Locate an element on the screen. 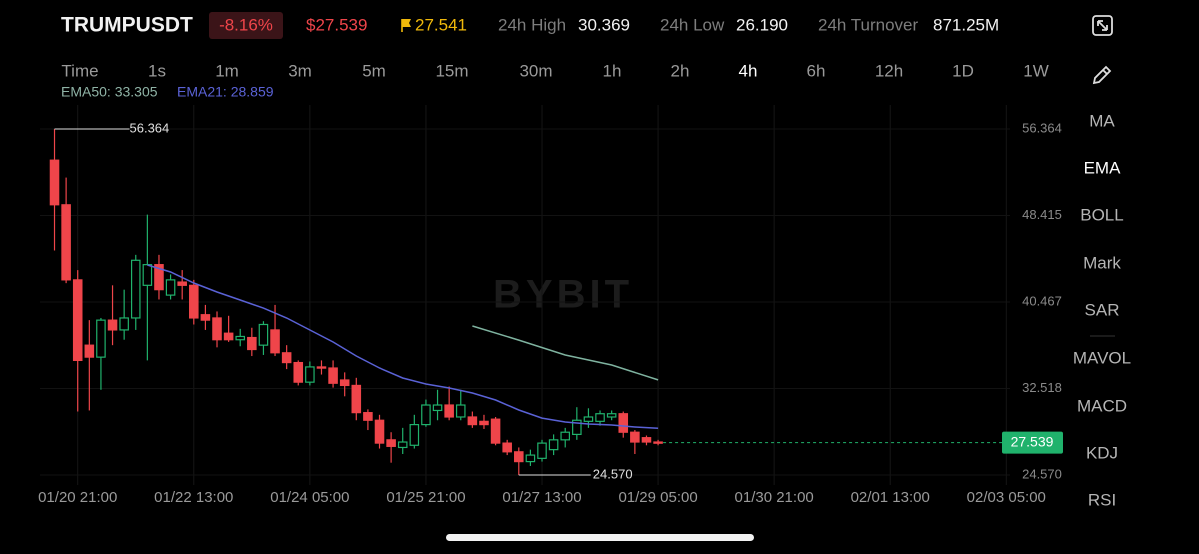 The width and height of the screenshot is (1199, 554). timeframe: 15m is located at coordinates (451, 70).